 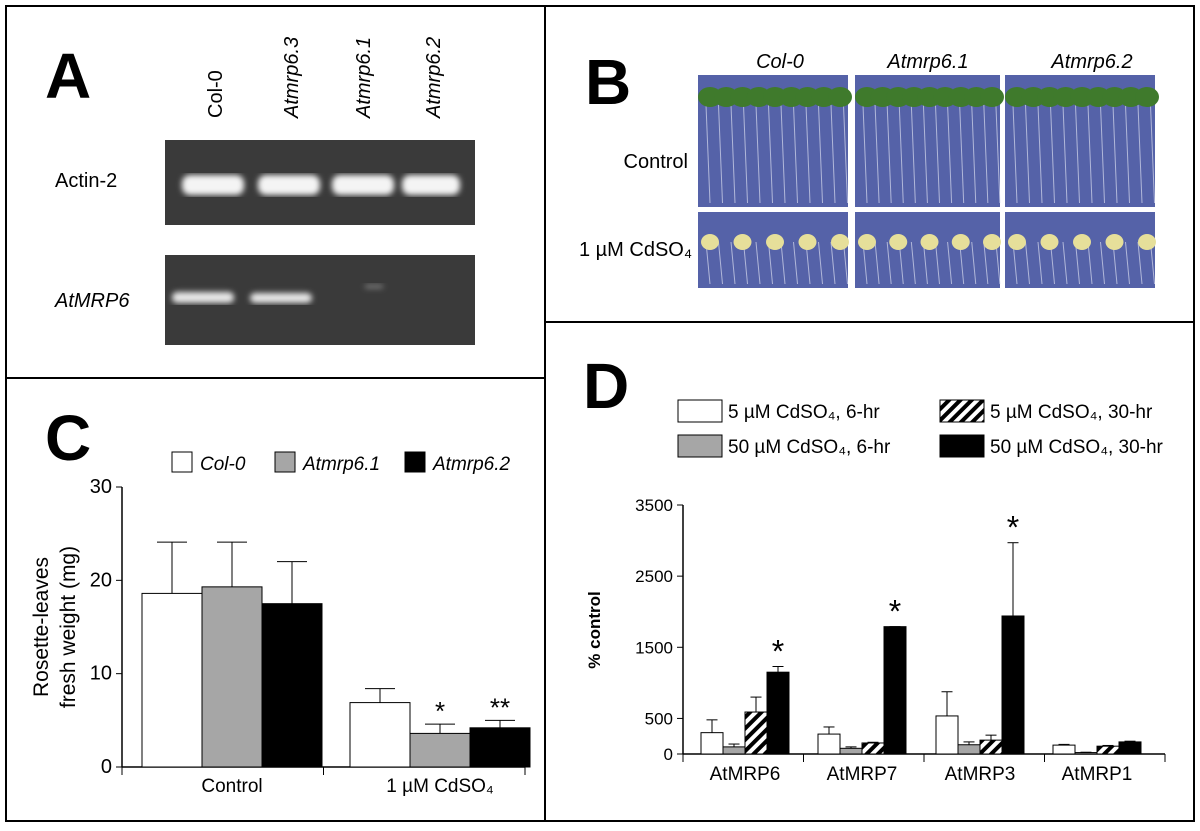 What do you see at coordinates (780, 62) in the screenshot?
I see `column-label: Col-0` at bounding box center [780, 62].